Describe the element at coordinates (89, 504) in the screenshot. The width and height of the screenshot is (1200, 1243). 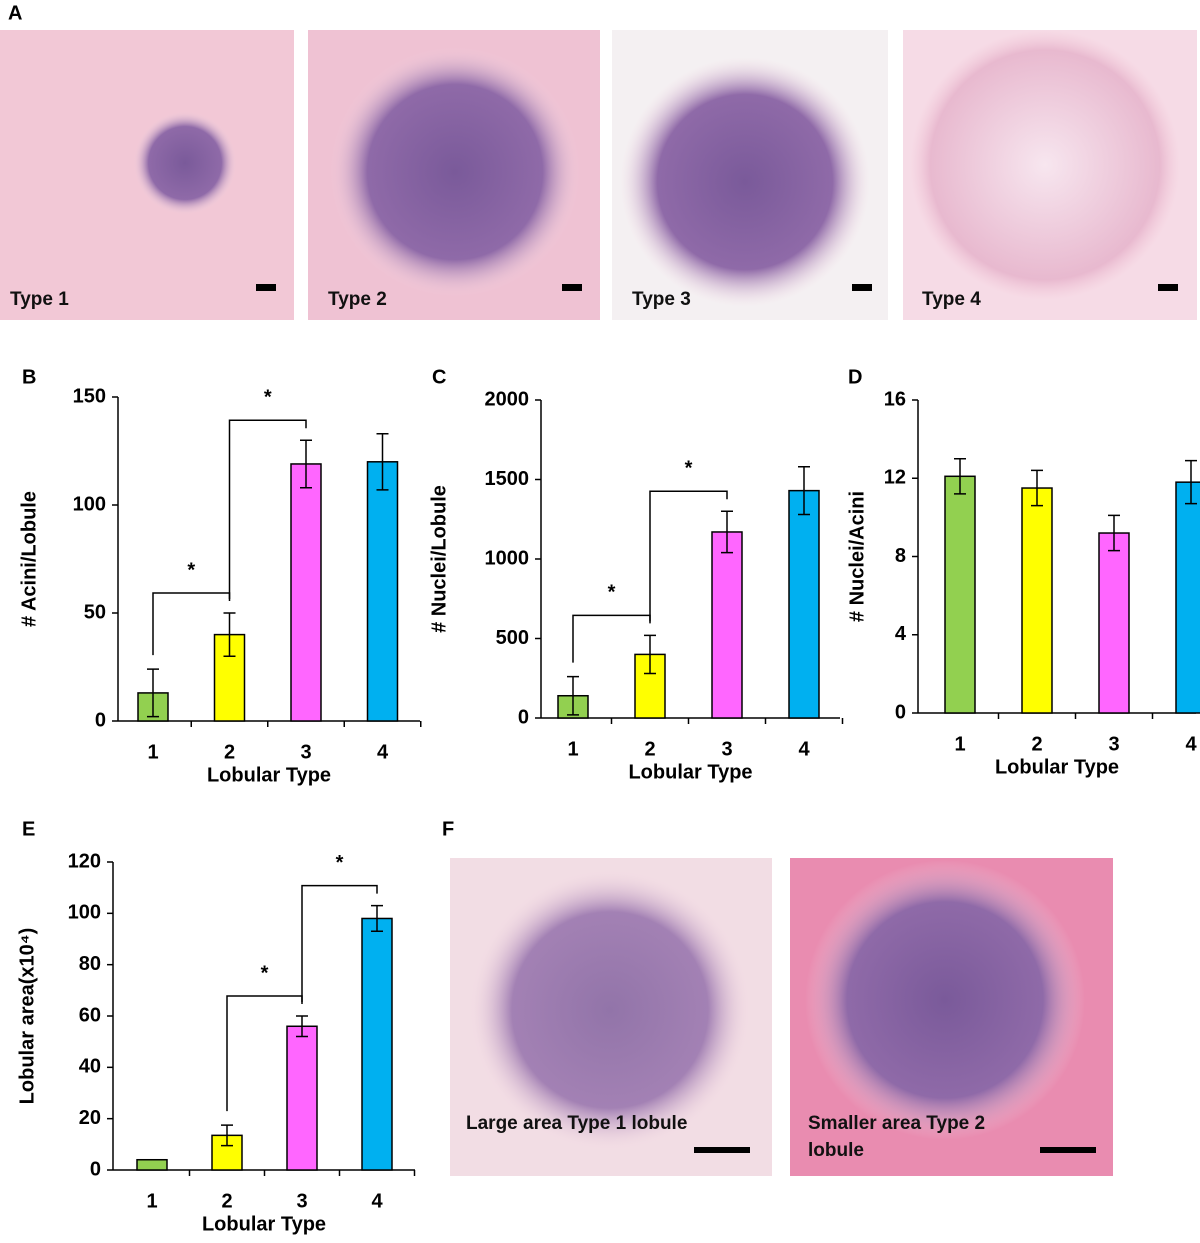
I see `y-tick-label: 100` at that location.